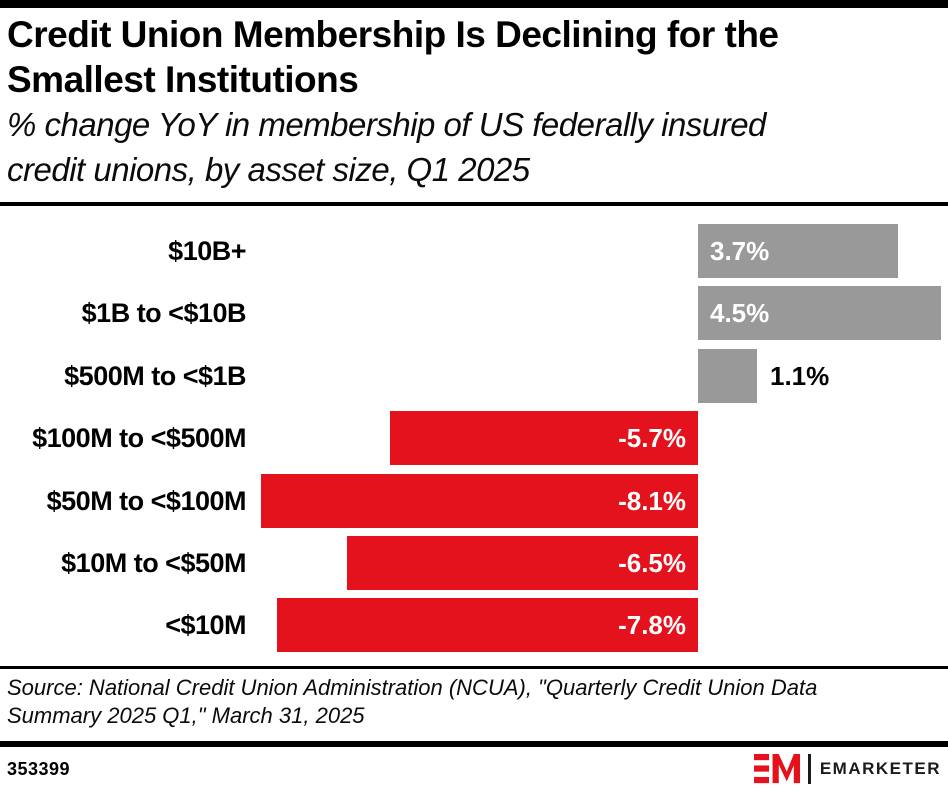 The height and width of the screenshot is (792, 948). What do you see at coordinates (207, 251) in the screenshot?
I see `category-label: $10B+` at bounding box center [207, 251].